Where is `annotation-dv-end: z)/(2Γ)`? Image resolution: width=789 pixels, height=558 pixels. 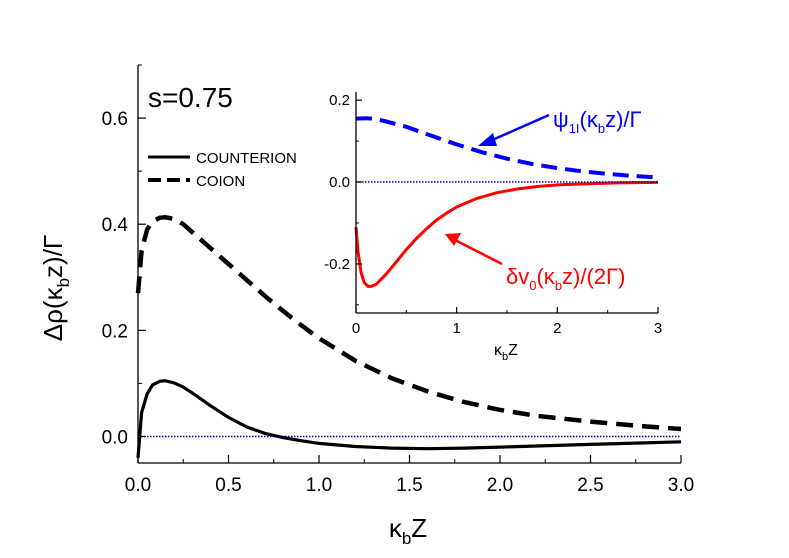
annotation-dv-end: z)/(2Γ) is located at coordinates (593, 276).